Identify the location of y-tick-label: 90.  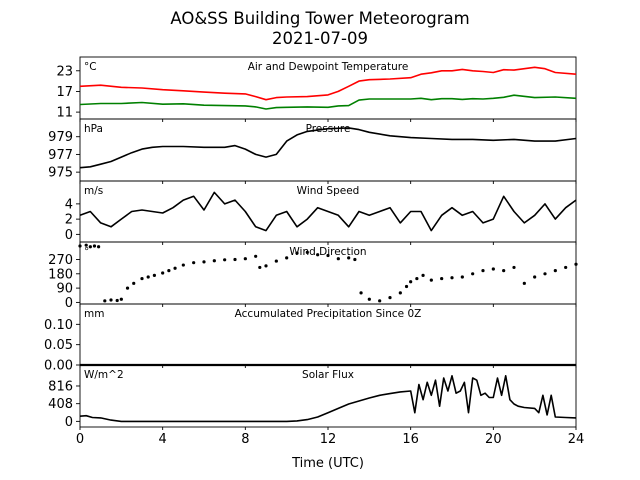
(64, 289).